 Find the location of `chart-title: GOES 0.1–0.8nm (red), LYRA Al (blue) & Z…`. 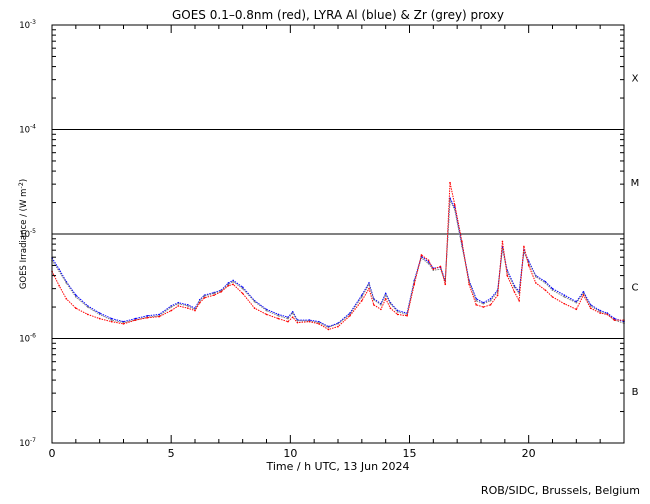

chart-title: GOES 0.1–0.8nm (red), LYRA Al (blue) & Z… is located at coordinates (338, 15).